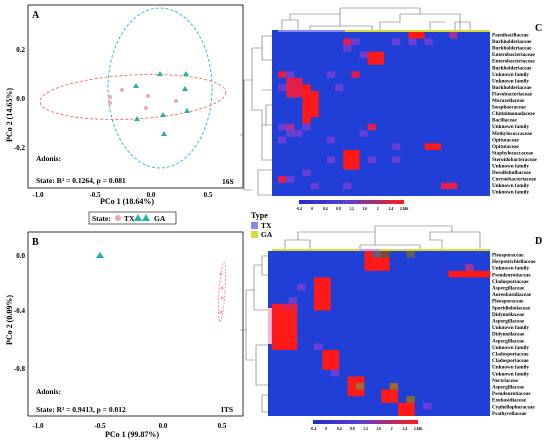  What do you see at coordinates (48, 158) in the screenshot?
I see `panel-a-stat-title: Adonis:` at bounding box center [48, 158].